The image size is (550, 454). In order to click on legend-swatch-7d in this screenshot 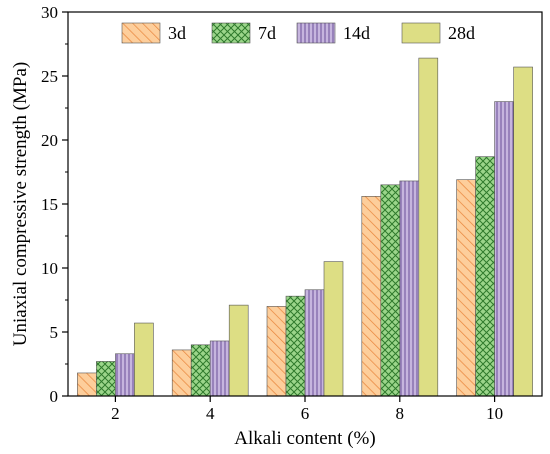, I will do `click(231, 33)`.